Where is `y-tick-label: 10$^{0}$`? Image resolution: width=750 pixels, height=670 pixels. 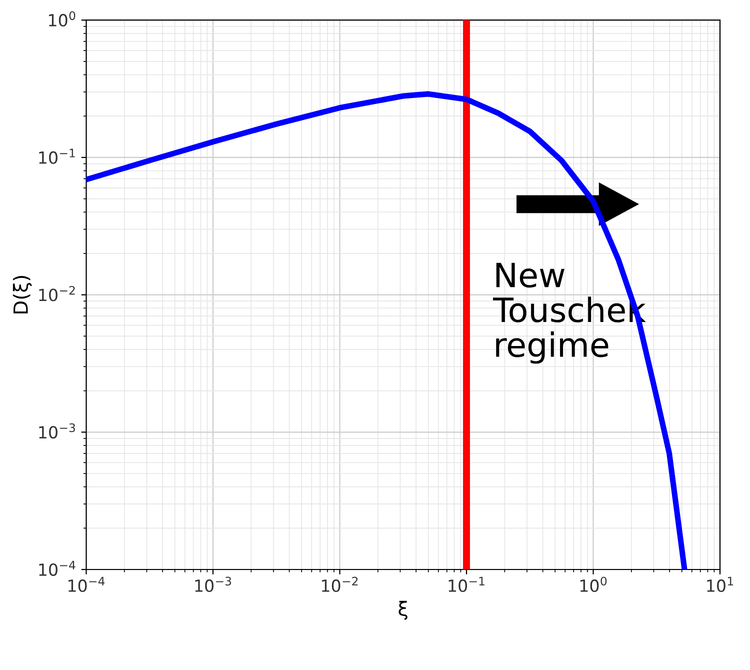
y-tick-label: 10$^{0}$ is located at coordinates (62, 19).